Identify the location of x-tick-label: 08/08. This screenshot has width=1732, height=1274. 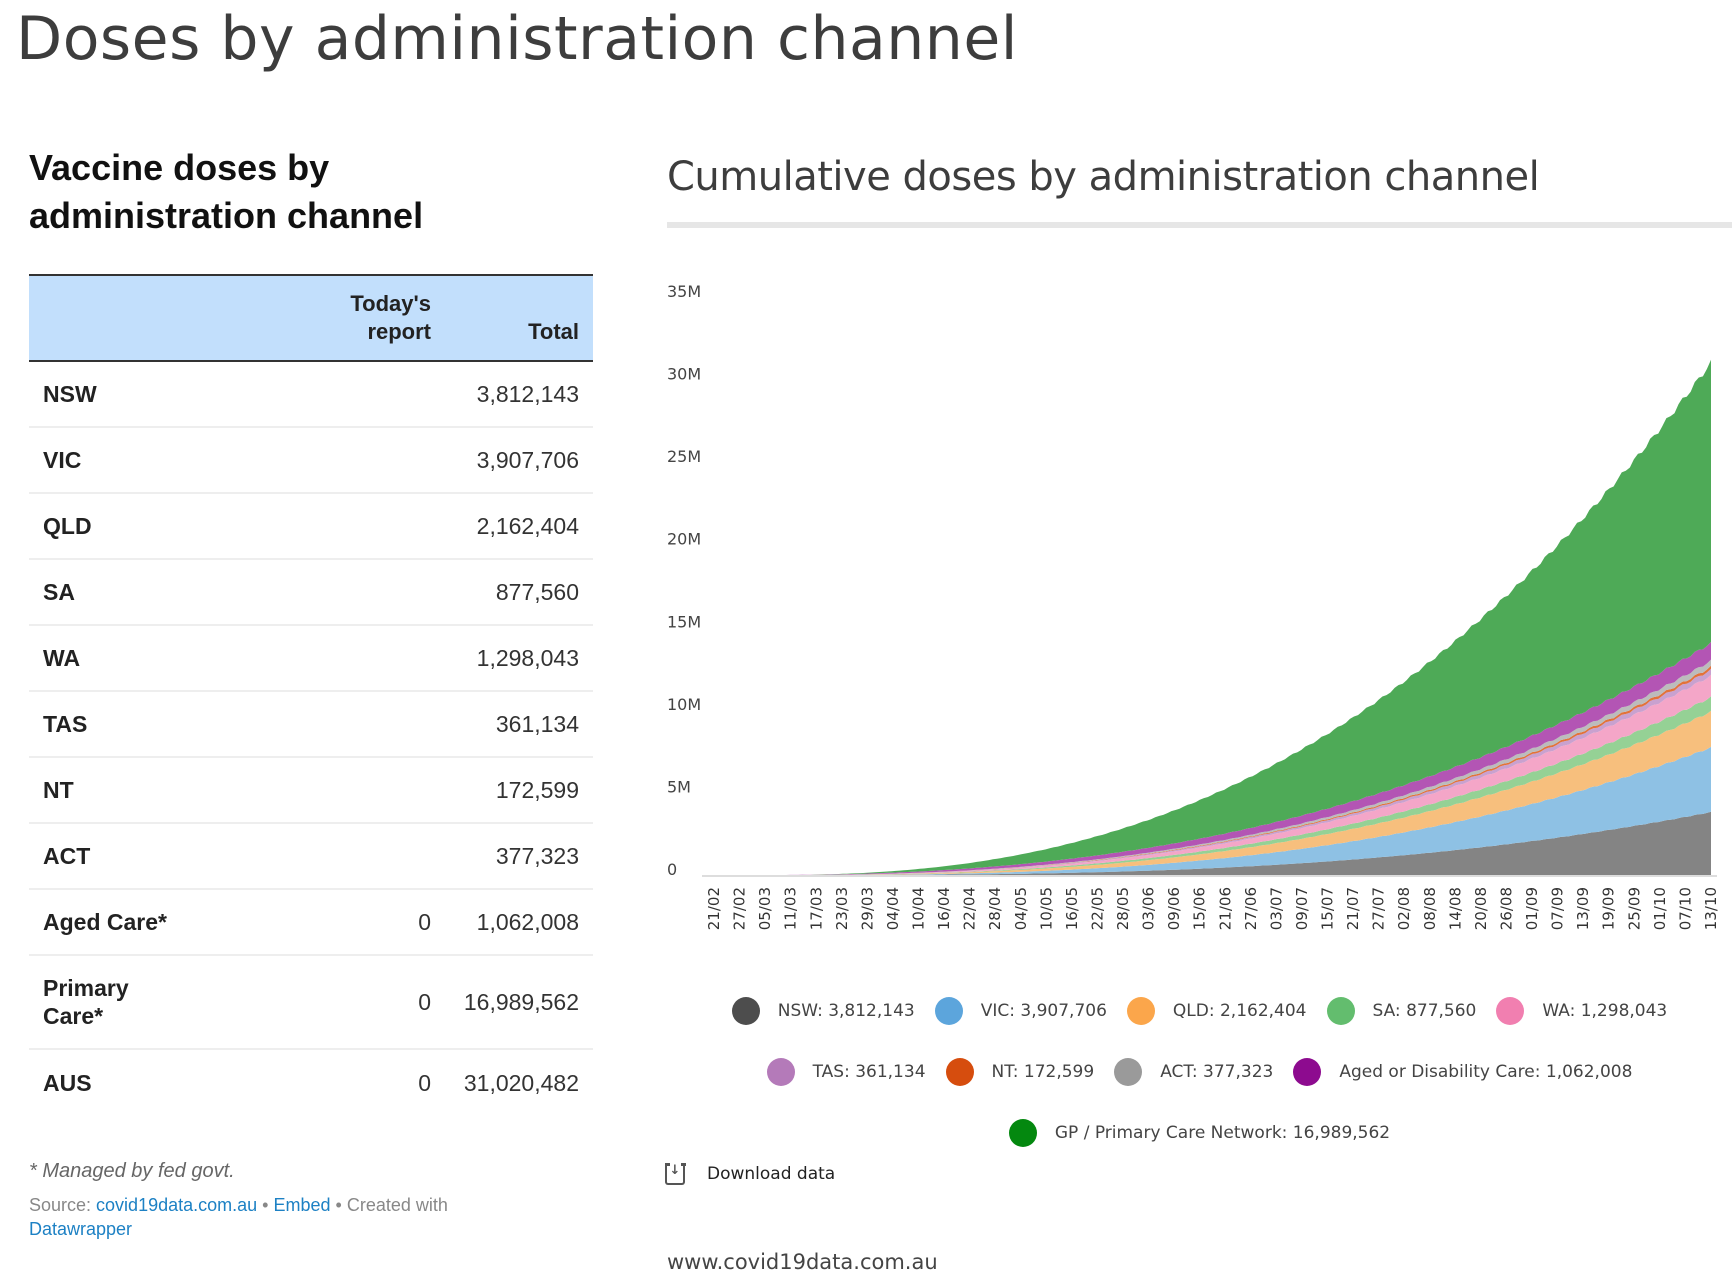
(1430, 908).